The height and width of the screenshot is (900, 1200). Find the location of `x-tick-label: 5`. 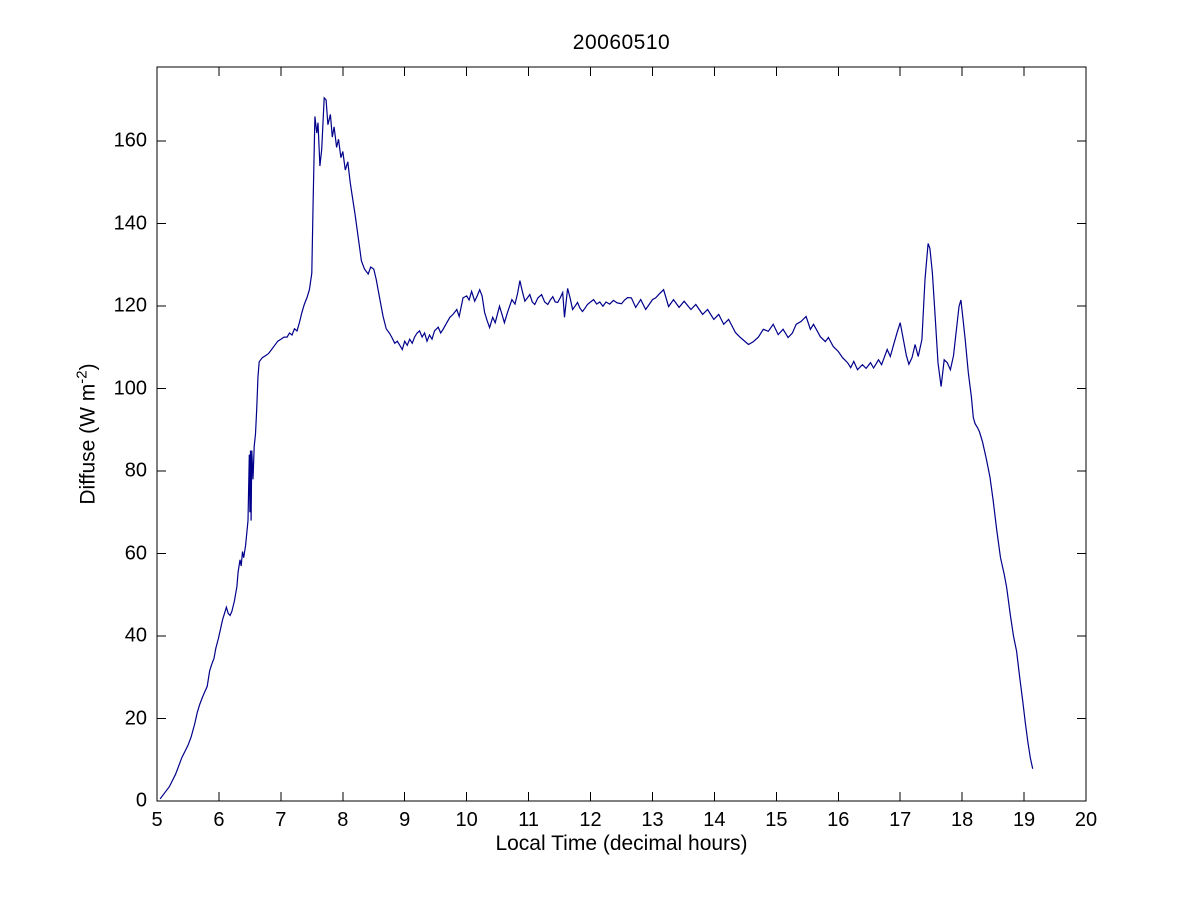

x-tick-label: 5 is located at coordinates (157, 820).